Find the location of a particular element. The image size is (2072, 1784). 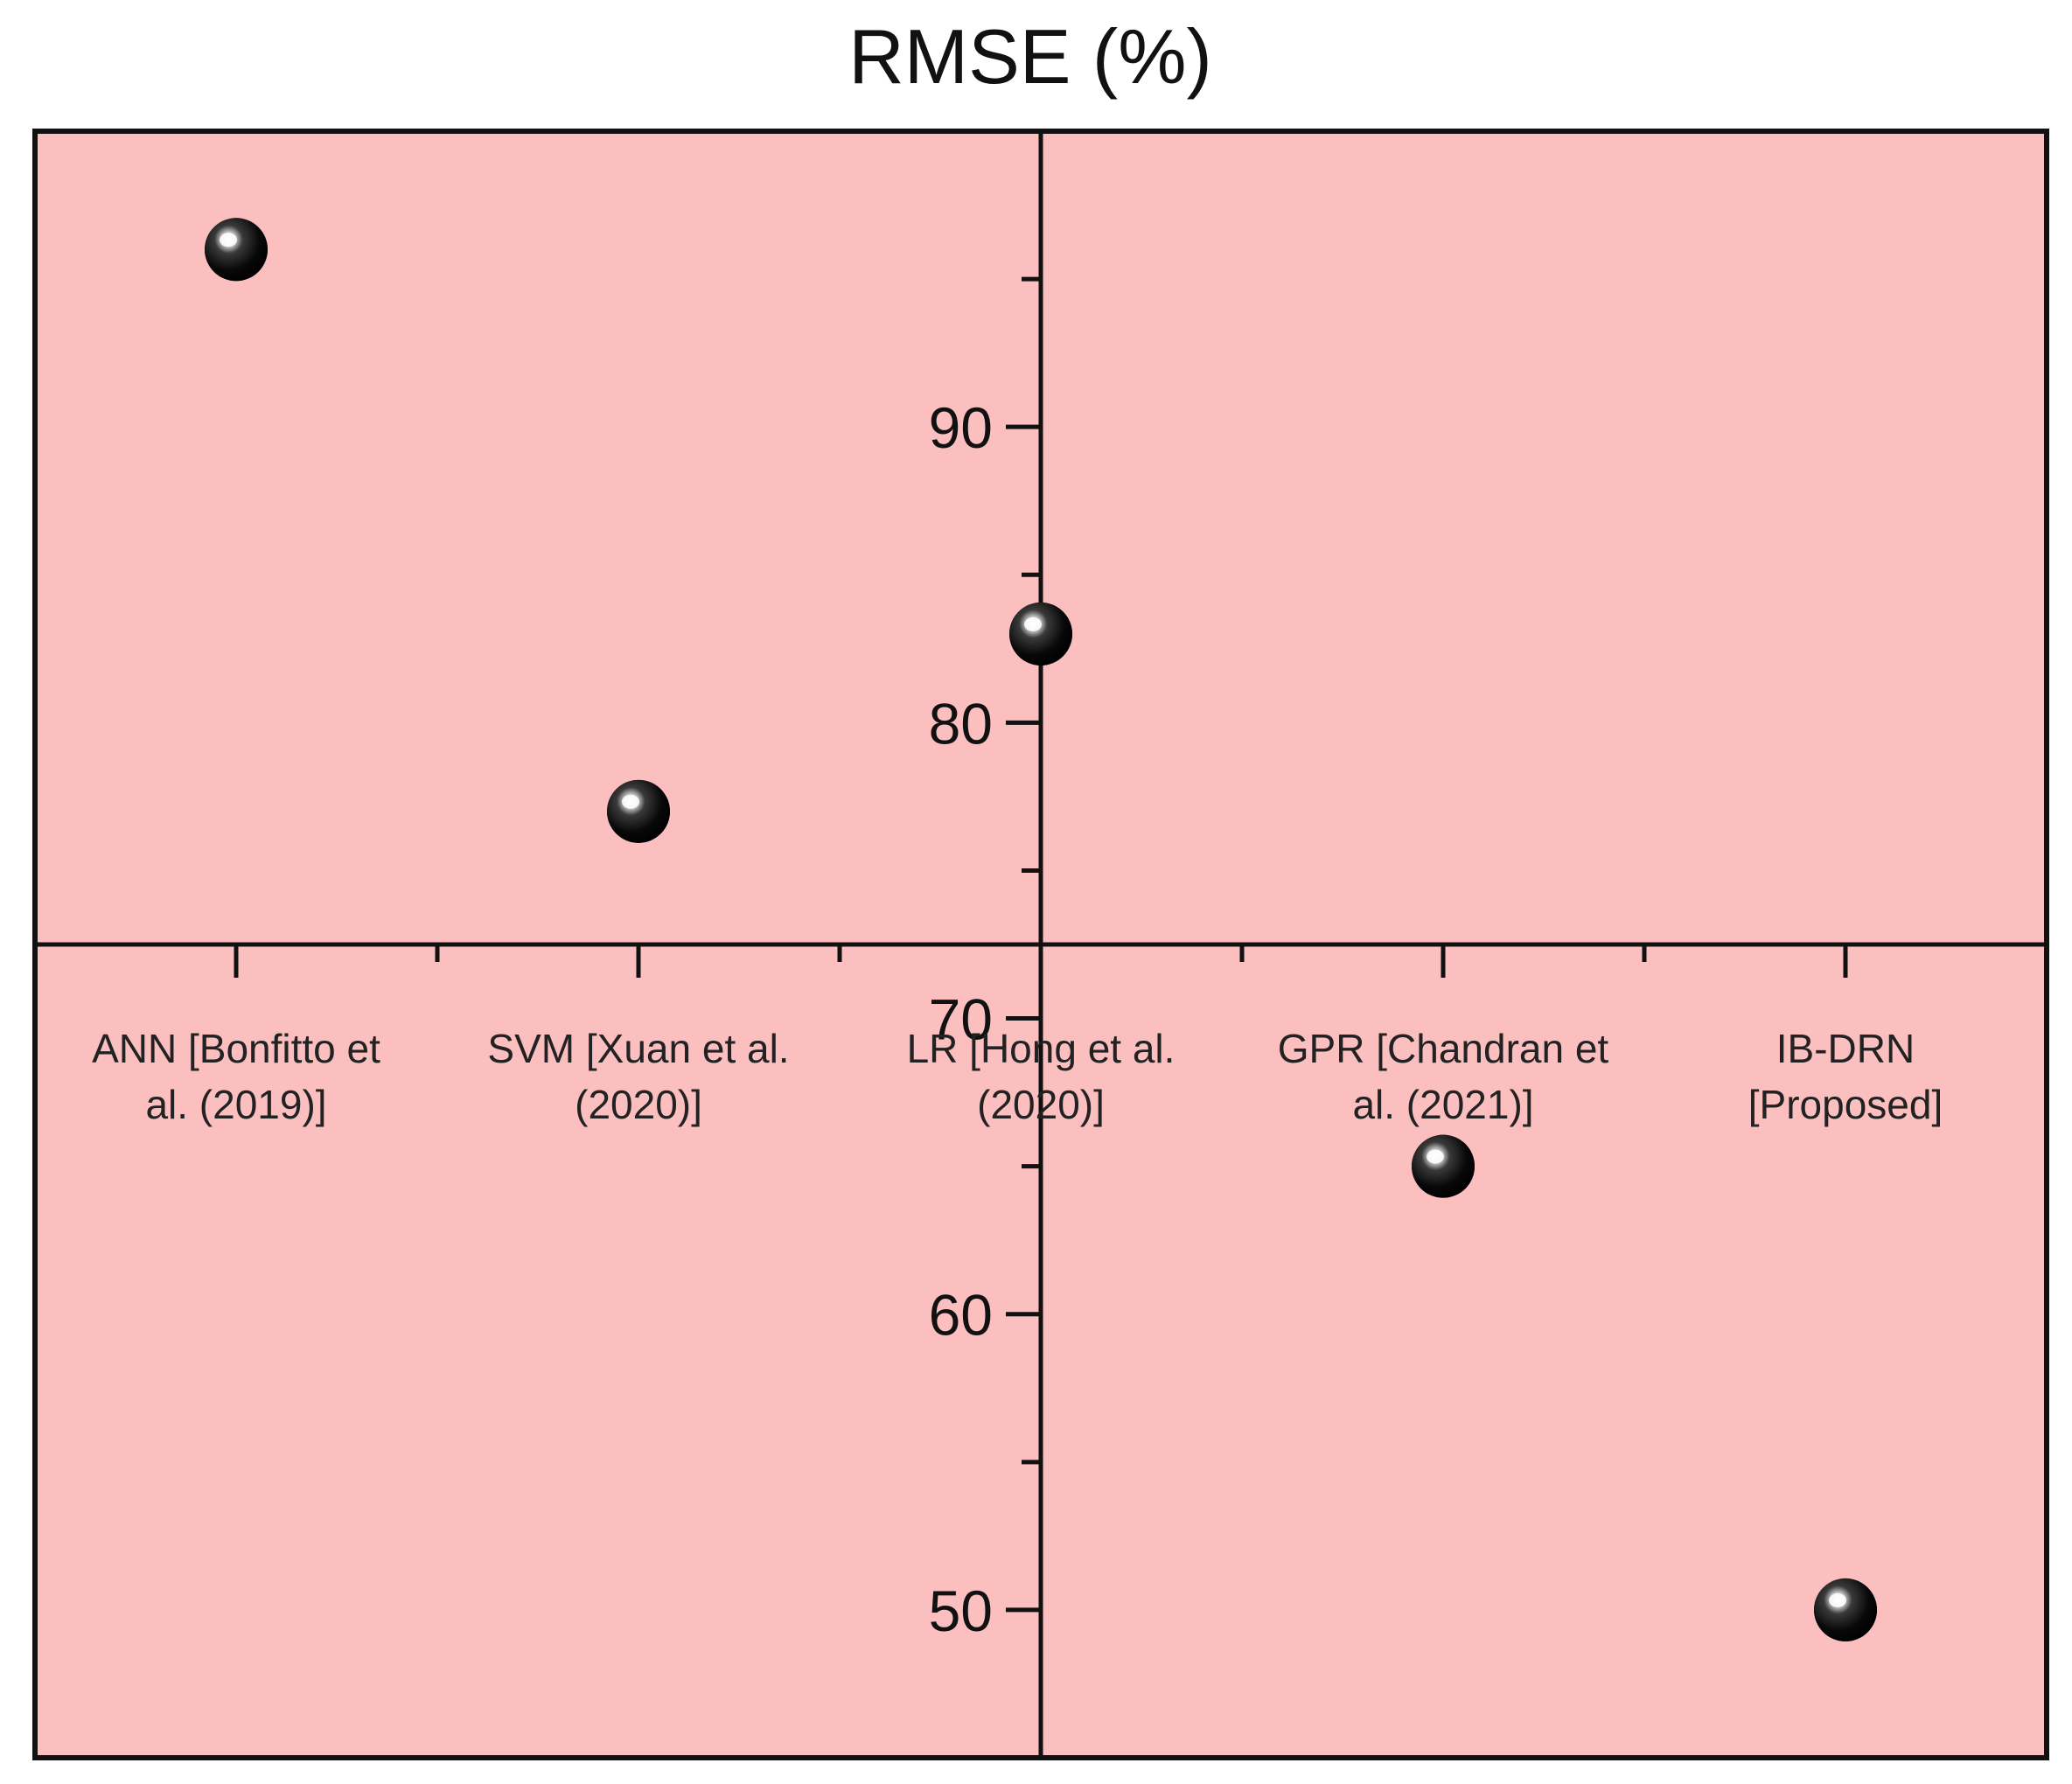

x-category-label: al. (2019)] is located at coordinates (235, 1104).